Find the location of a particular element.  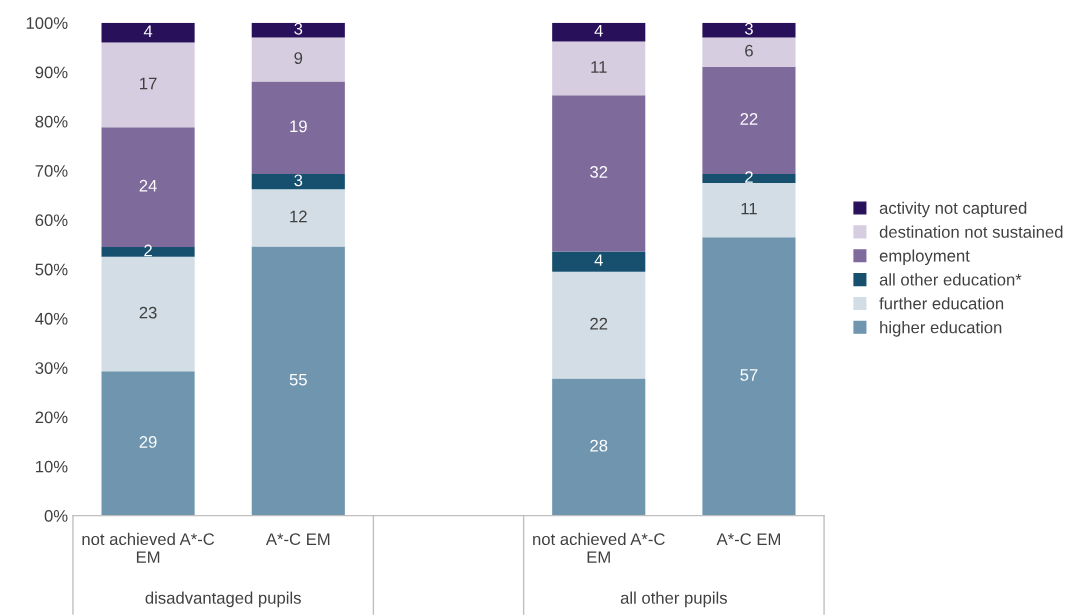

y-tick-label: 40% is located at coordinates (51, 318).